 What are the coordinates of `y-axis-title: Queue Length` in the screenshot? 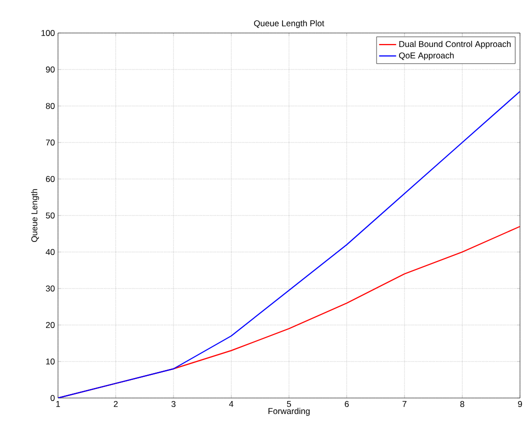 It's located at (35, 215).